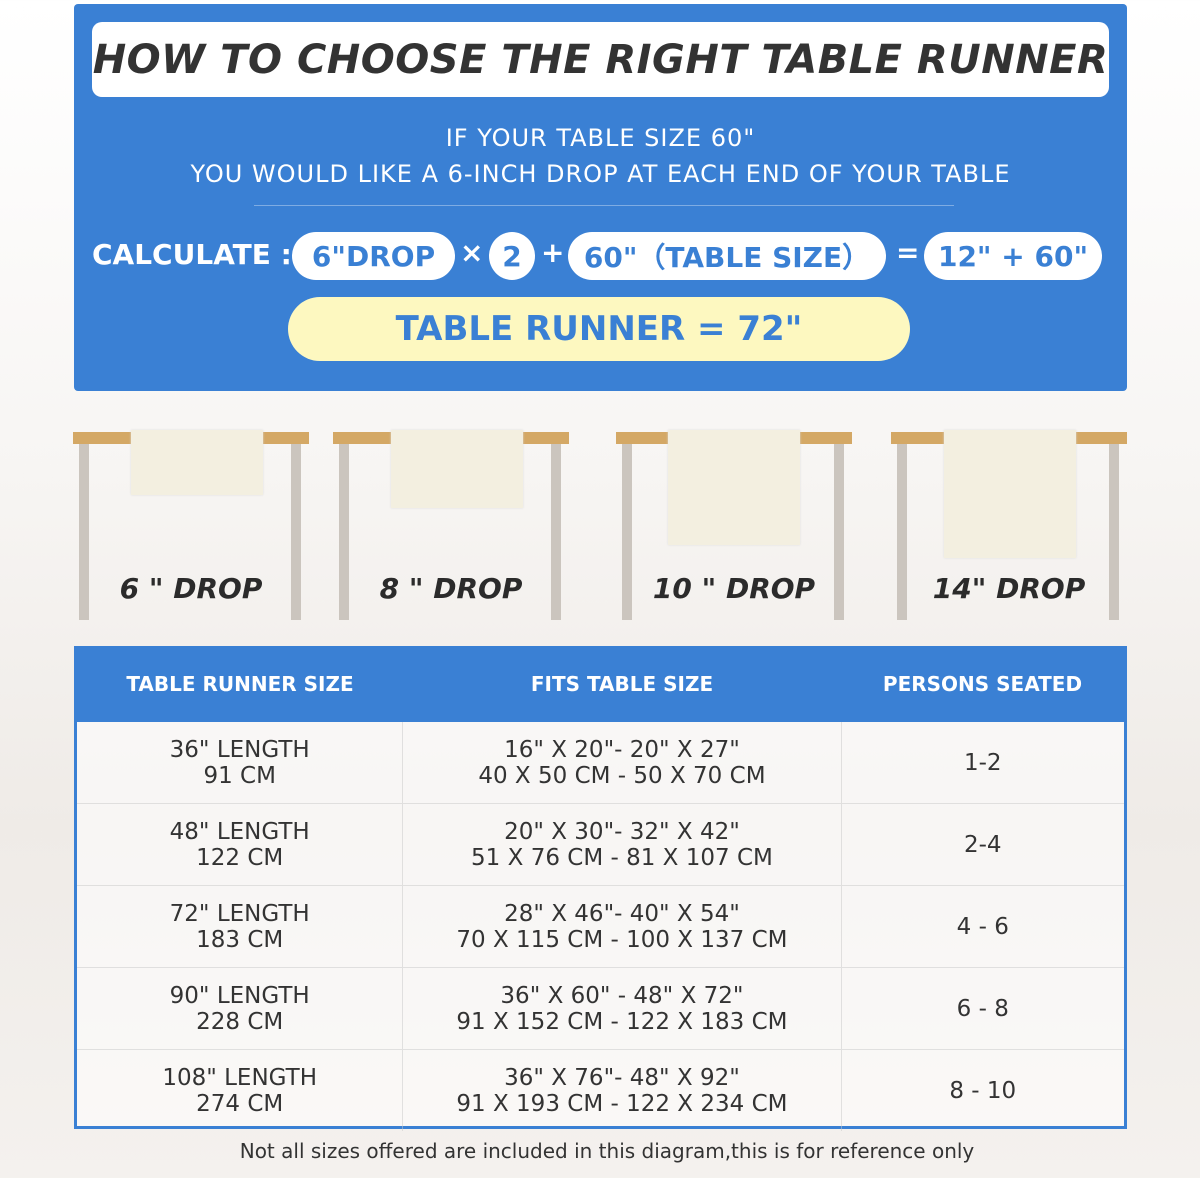 Image resolution: width=1200 pixels, height=1178 pixels. What do you see at coordinates (553, 252) in the screenshot?
I see `plus-sign: +` at bounding box center [553, 252].